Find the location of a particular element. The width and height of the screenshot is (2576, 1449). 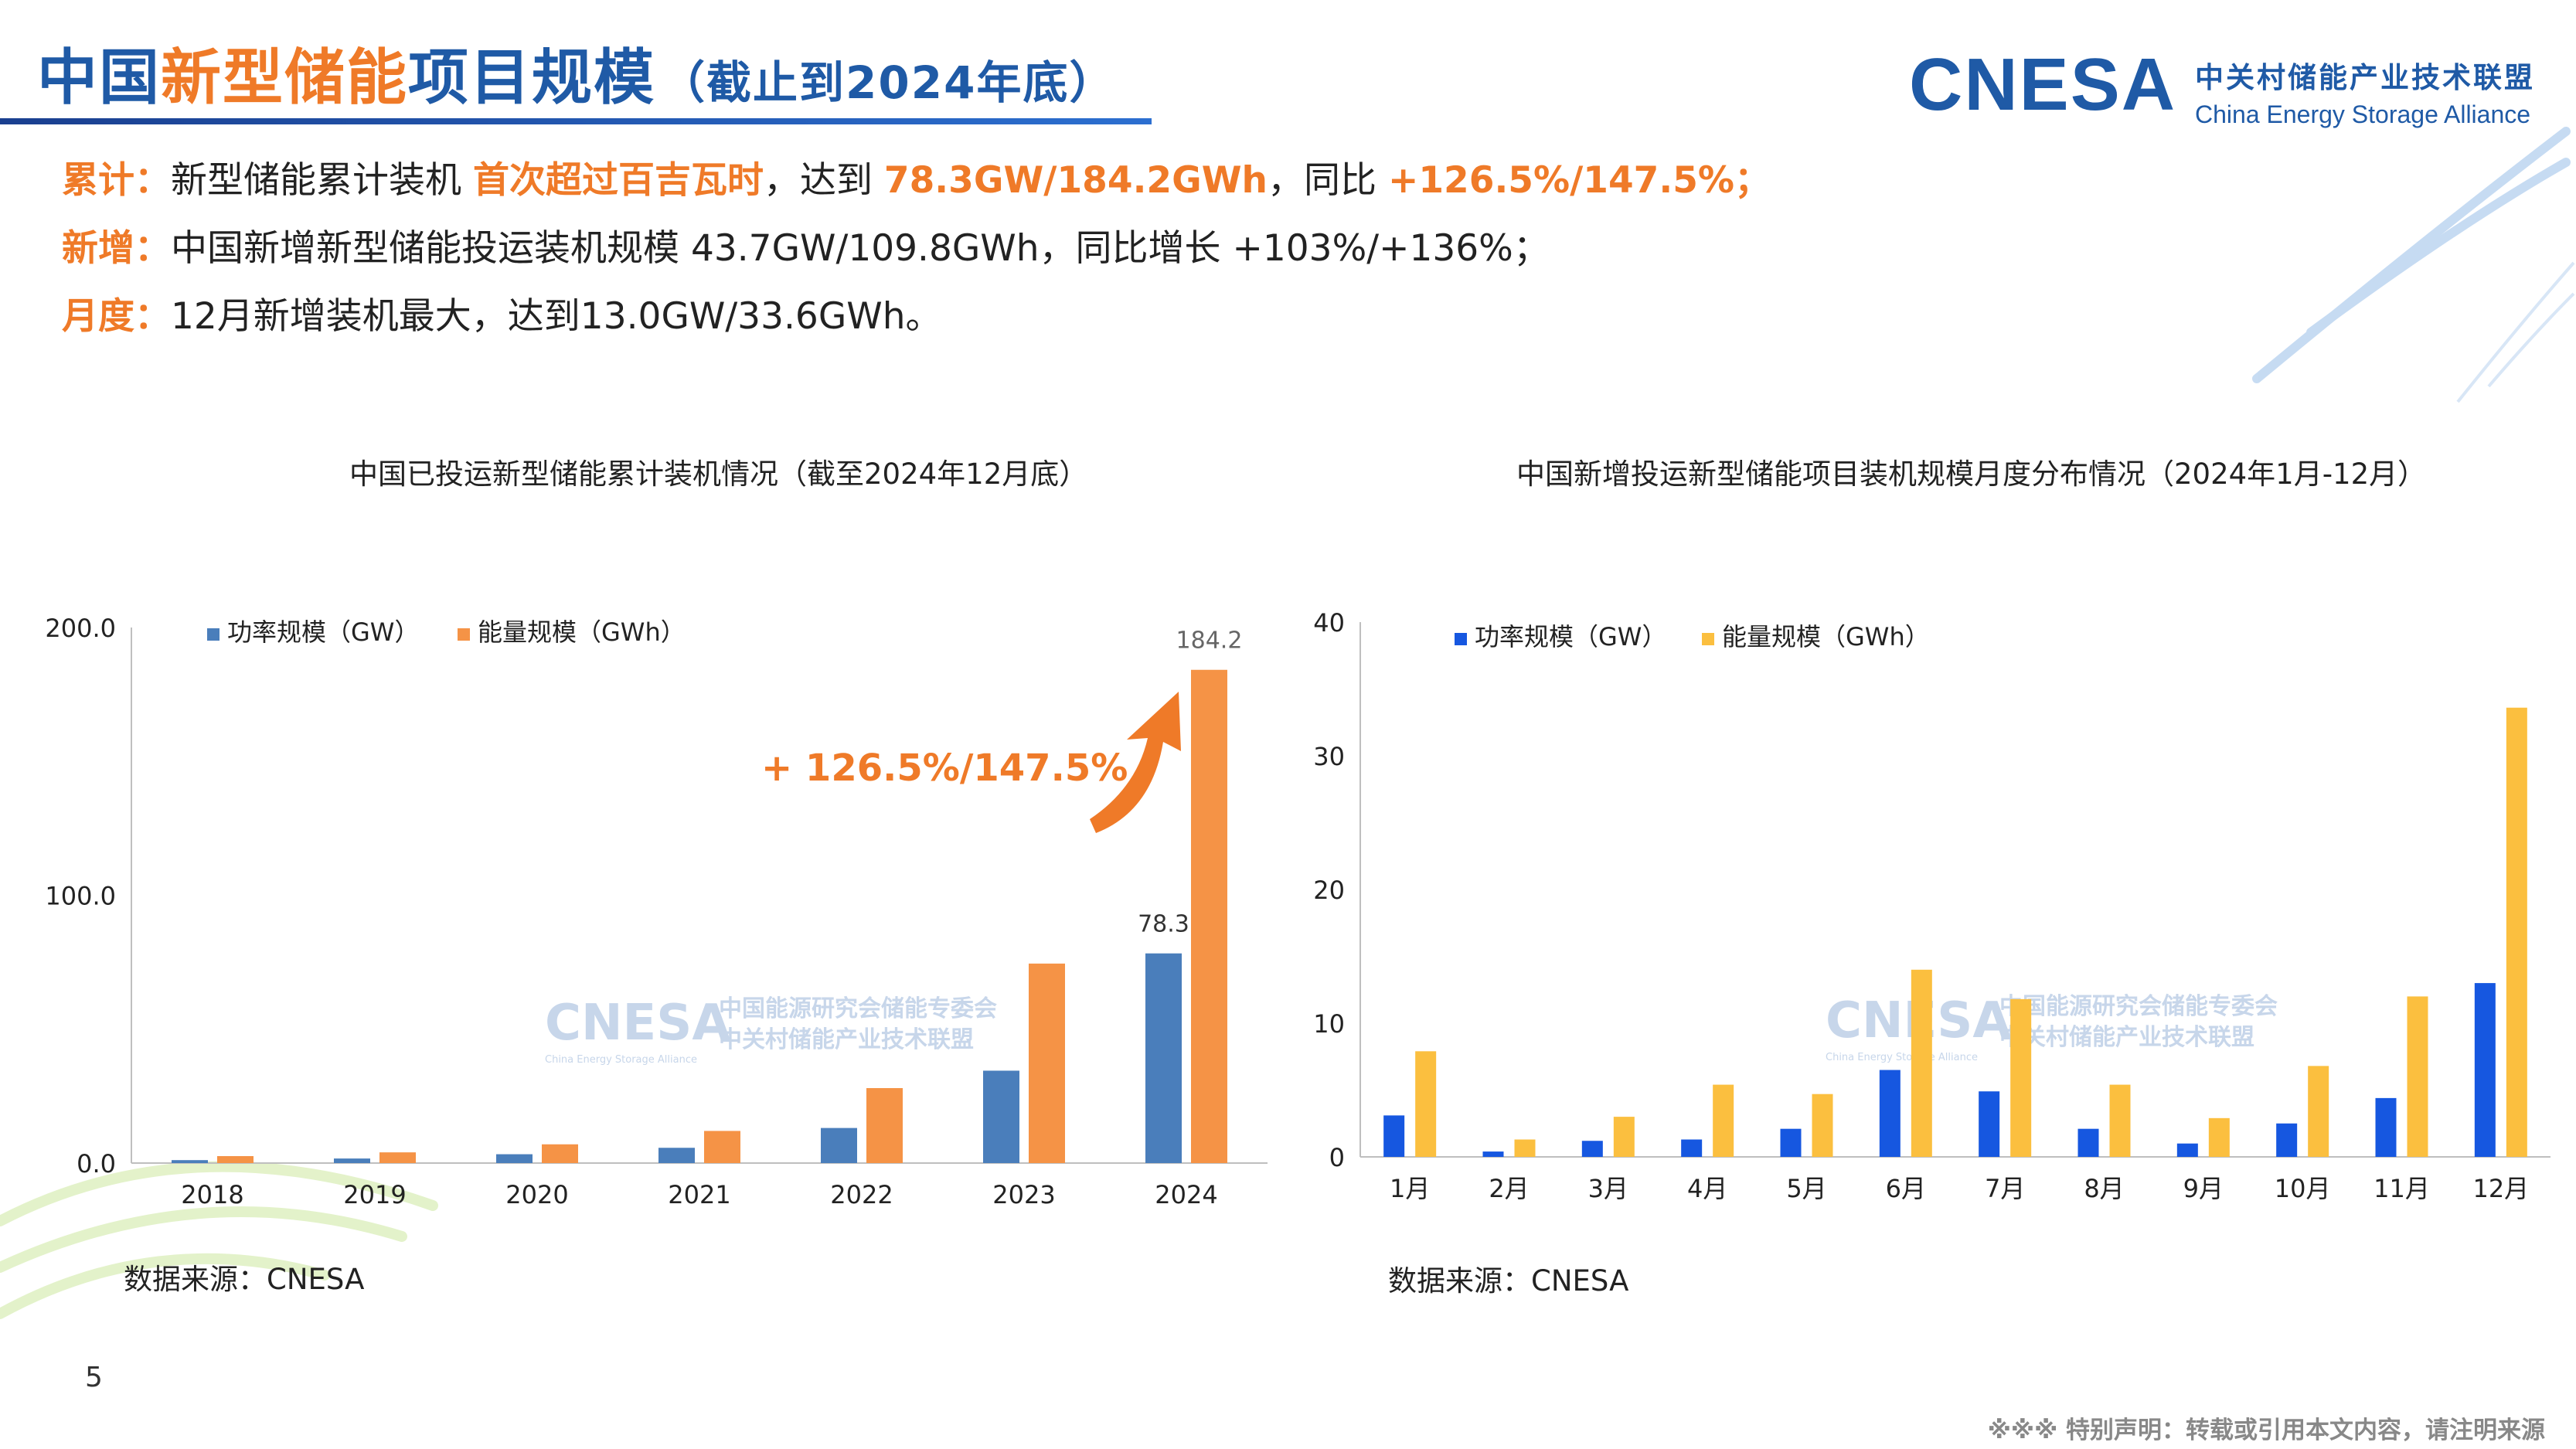

data-label-power-2024: 78.3 is located at coordinates (1163, 925).